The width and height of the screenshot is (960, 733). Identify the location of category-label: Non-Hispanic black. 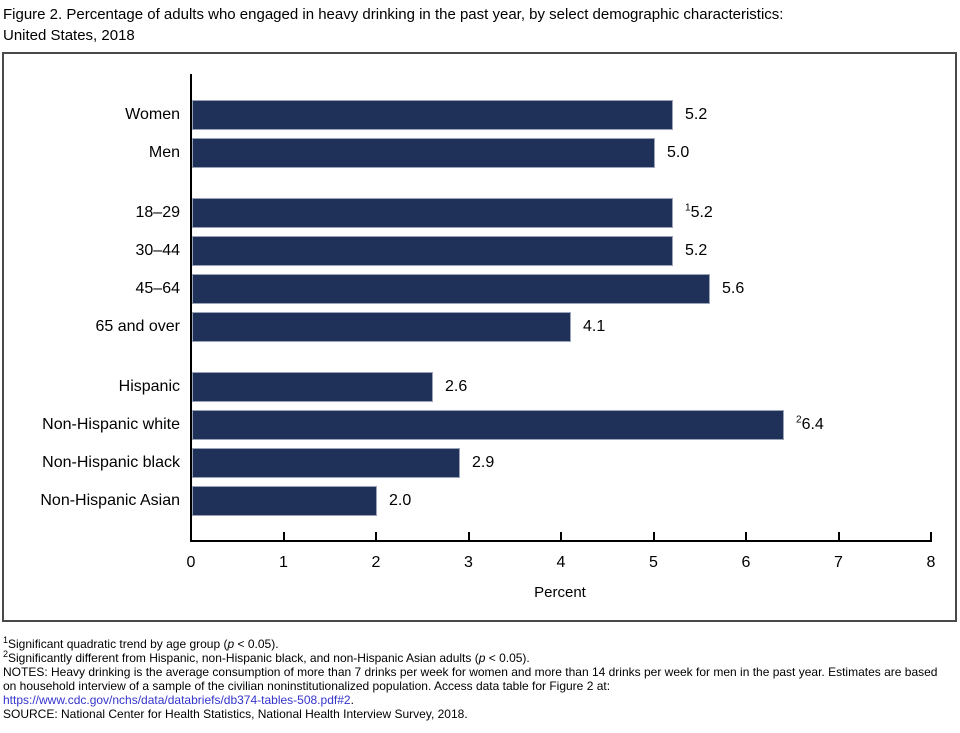
(111, 462).